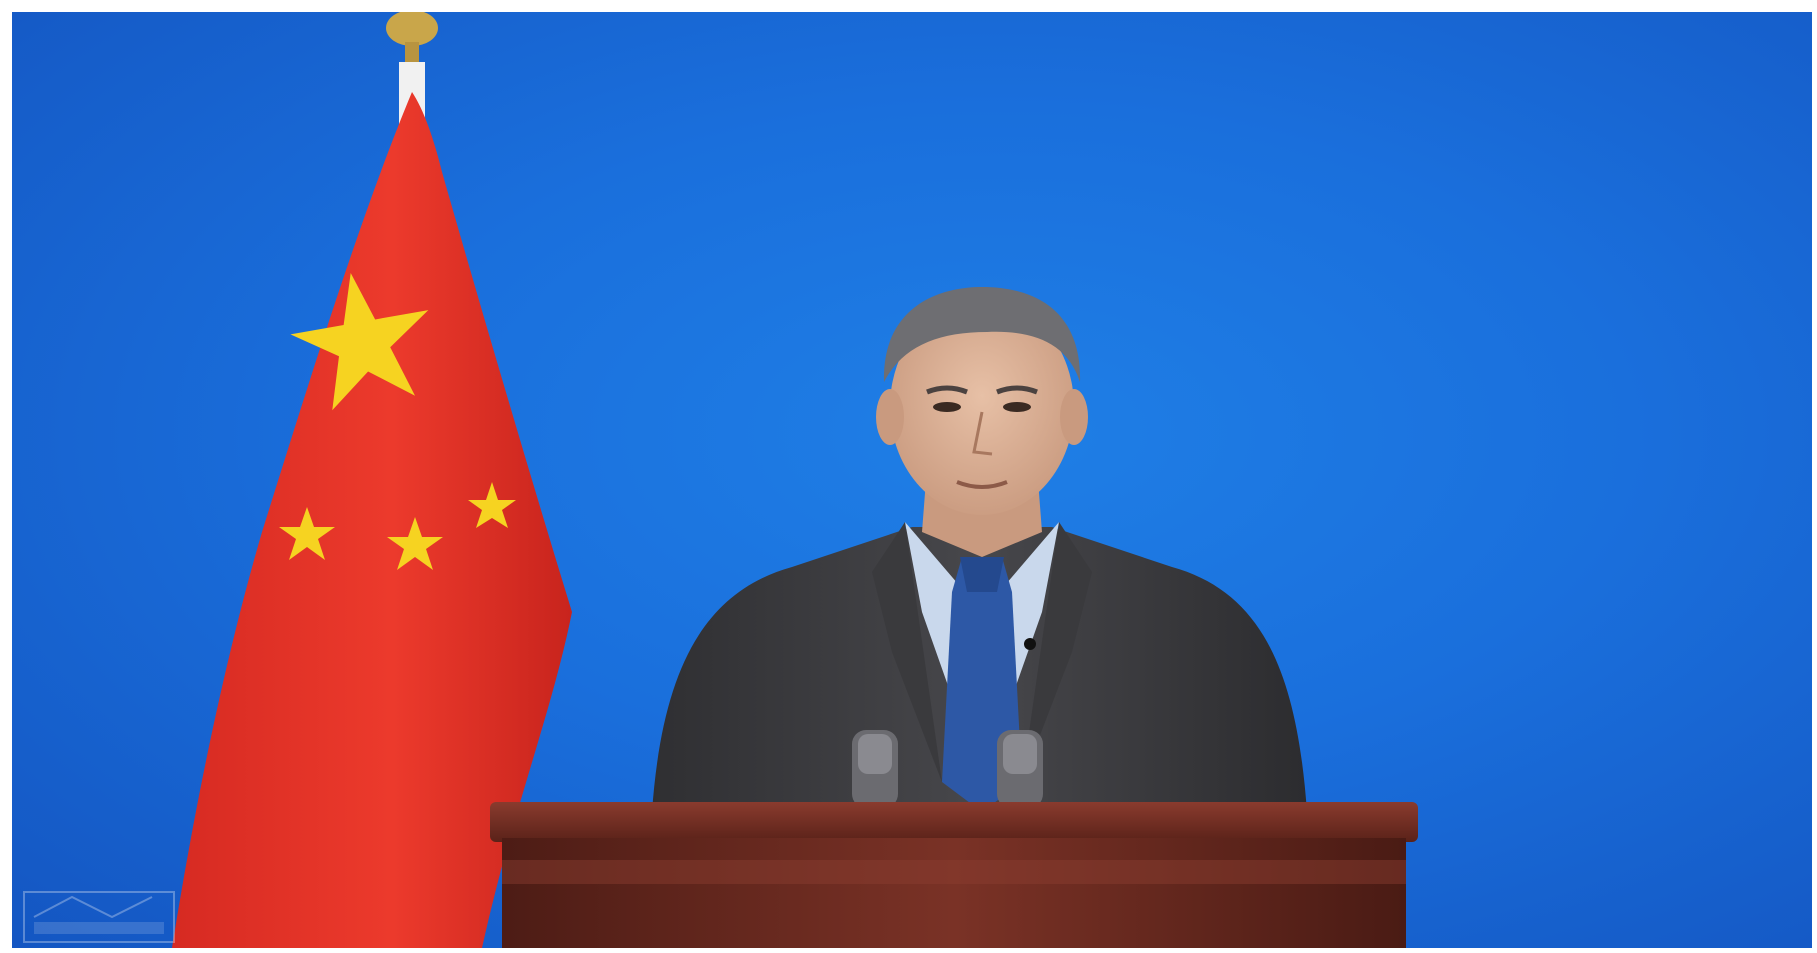 The width and height of the screenshot is (1817, 953). Describe the element at coordinates (954, 875) in the screenshot. I see `podium` at that location.